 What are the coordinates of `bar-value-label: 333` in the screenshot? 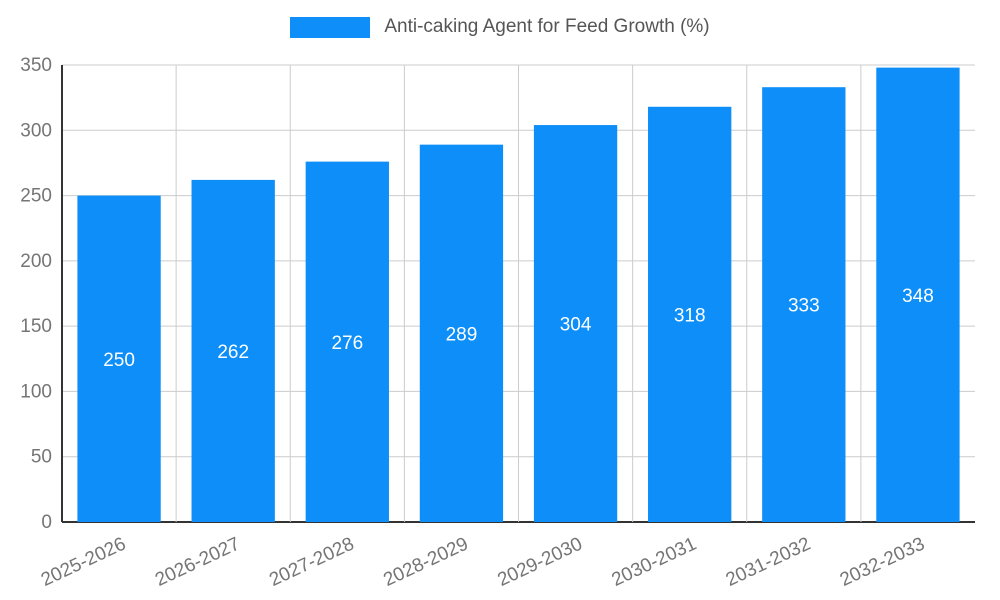 It's located at (804, 306).